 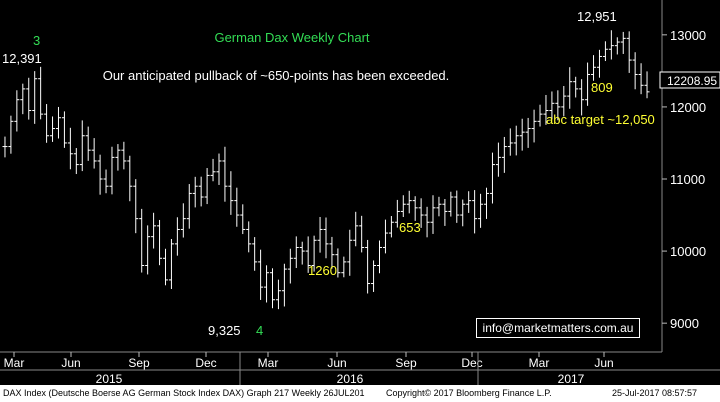 What do you see at coordinates (571, 379) in the screenshot?
I see `x-year-label: 2017` at bounding box center [571, 379].